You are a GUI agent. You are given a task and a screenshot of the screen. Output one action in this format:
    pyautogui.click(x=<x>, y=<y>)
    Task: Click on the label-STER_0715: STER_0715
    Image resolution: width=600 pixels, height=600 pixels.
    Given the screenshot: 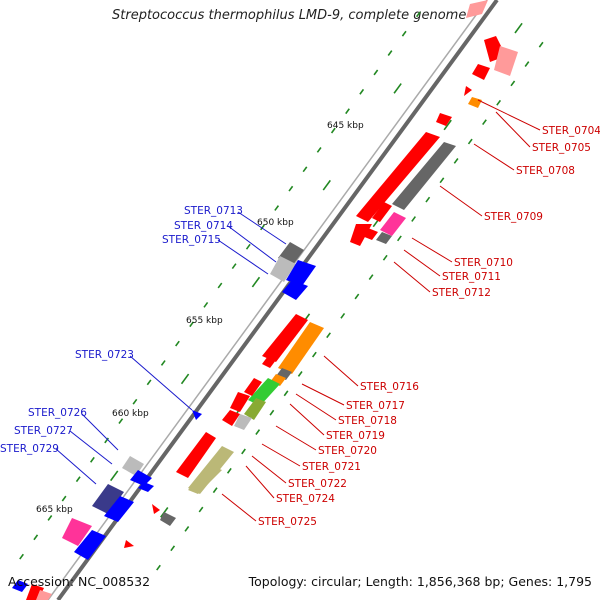 What is the action you would take?
    pyautogui.click(x=191, y=240)
    